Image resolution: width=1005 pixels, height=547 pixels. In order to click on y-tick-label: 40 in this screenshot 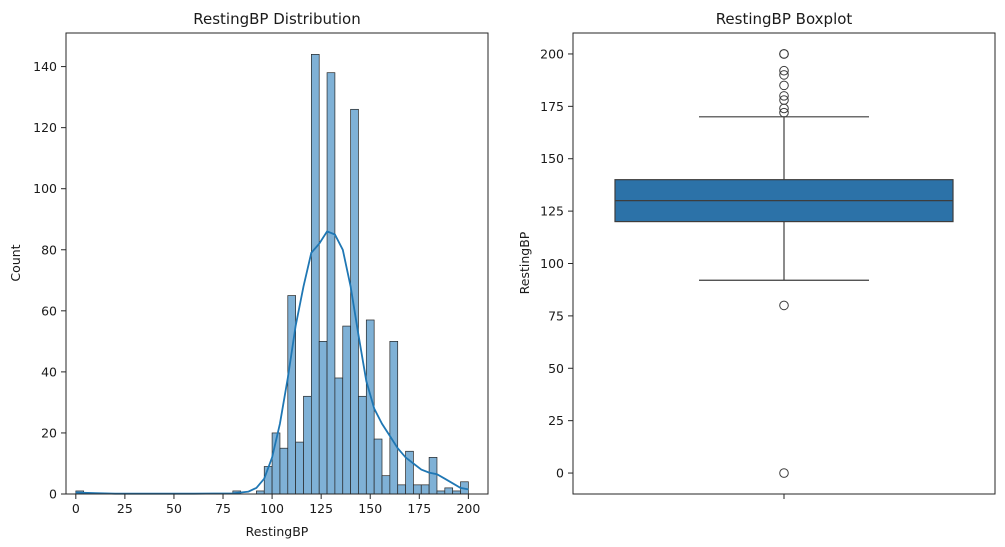, I will do `click(49, 371)`.